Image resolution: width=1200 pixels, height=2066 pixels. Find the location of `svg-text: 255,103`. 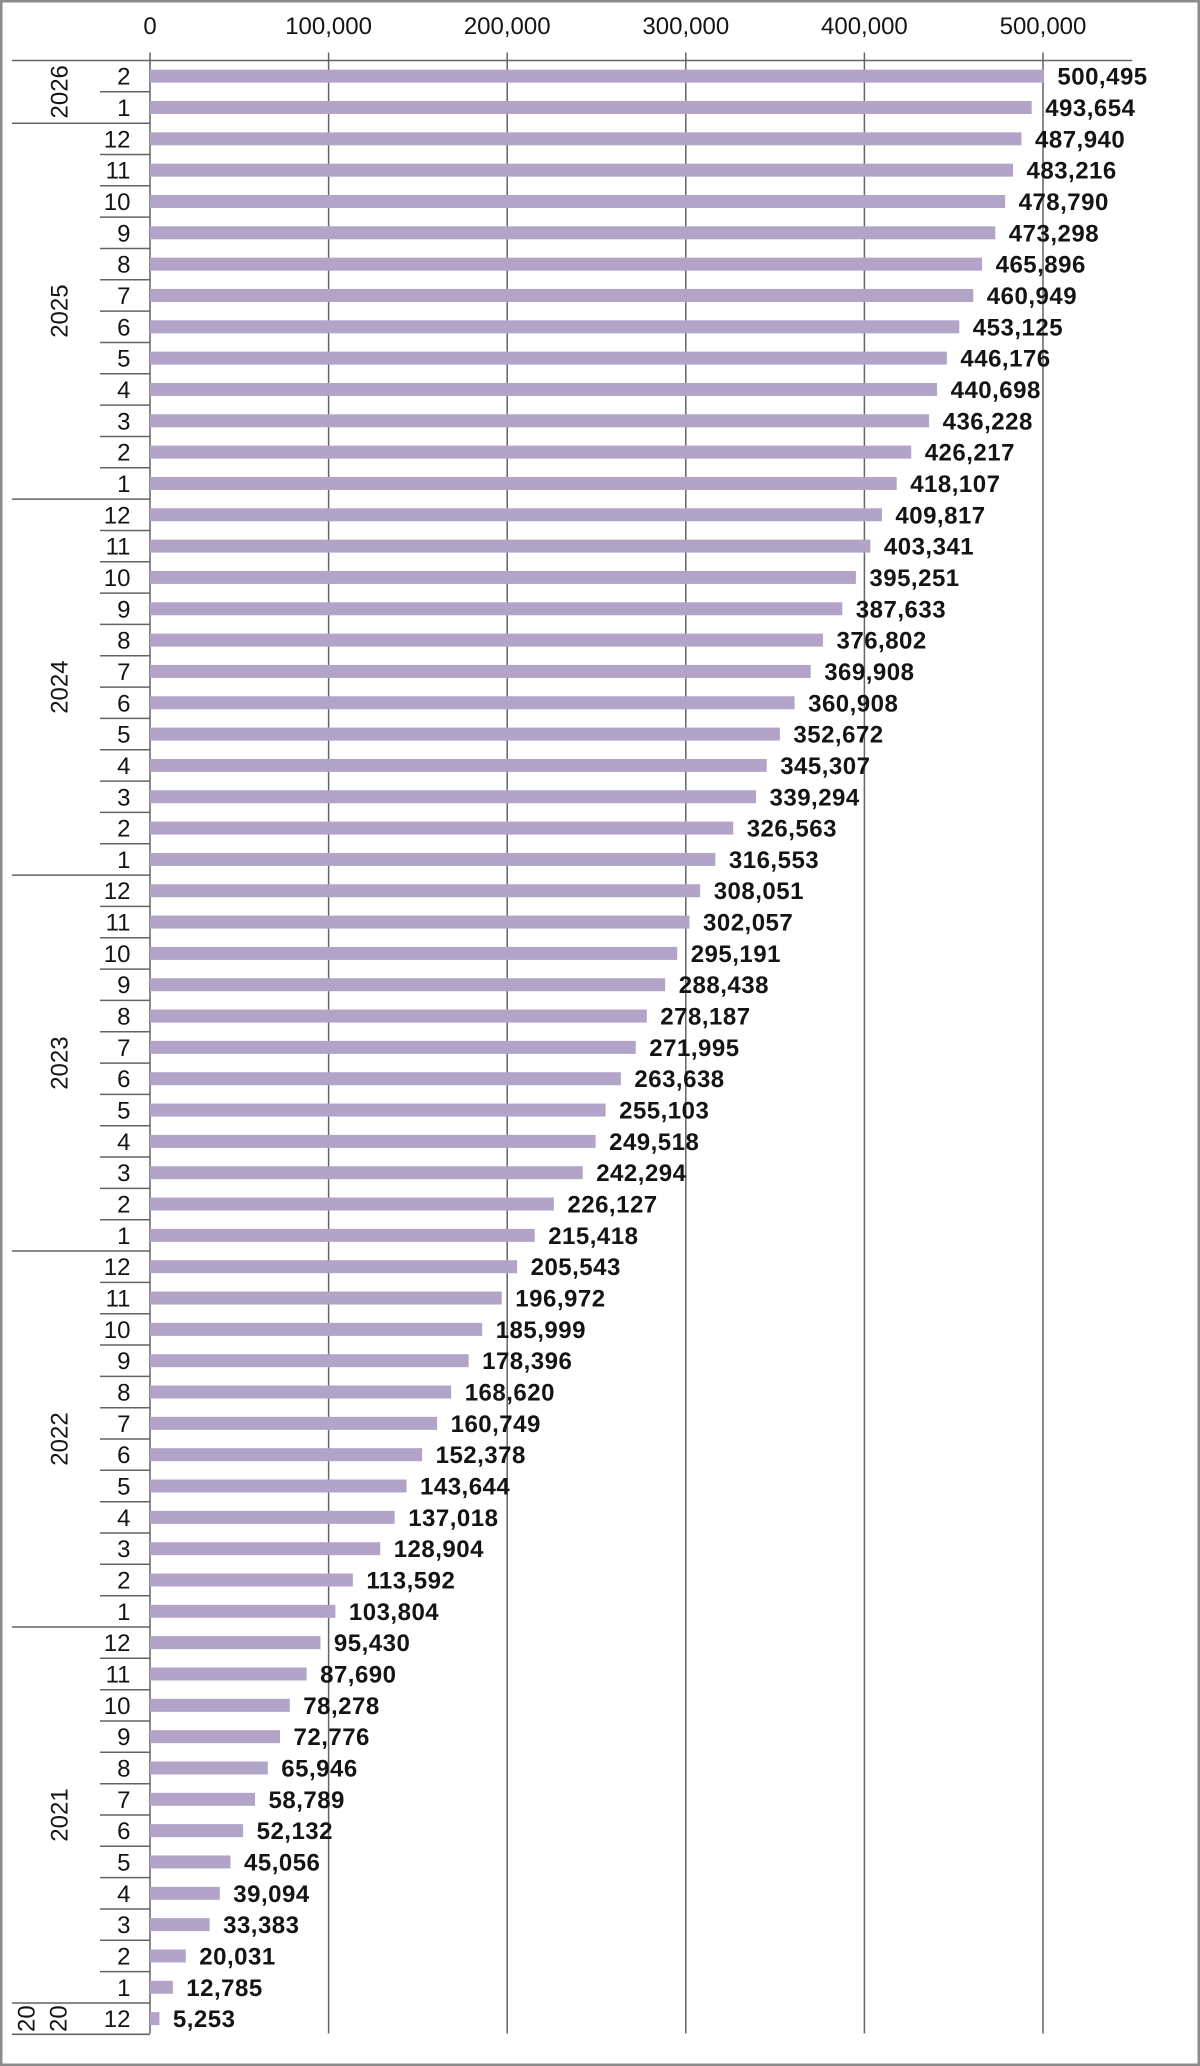

svg-text: 255,103 is located at coordinates (664, 1111).